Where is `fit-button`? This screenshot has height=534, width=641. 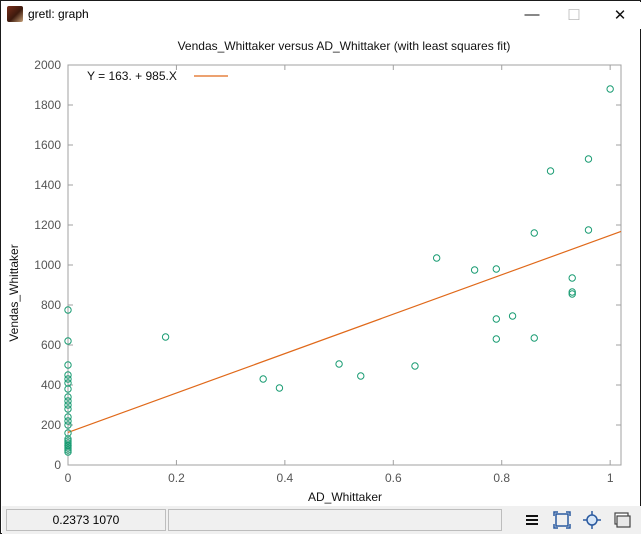 fit-button is located at coordinates (592, 520).